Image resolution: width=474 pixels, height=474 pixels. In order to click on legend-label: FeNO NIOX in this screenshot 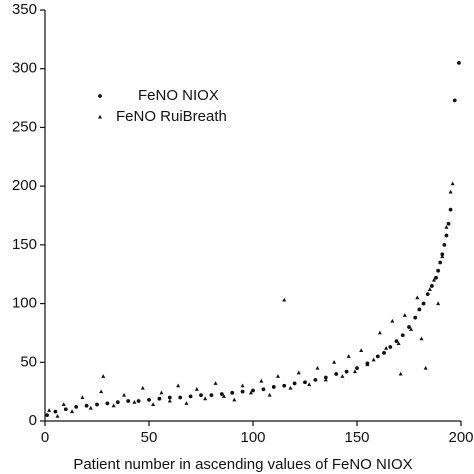, I will do `click(178, 95)`.